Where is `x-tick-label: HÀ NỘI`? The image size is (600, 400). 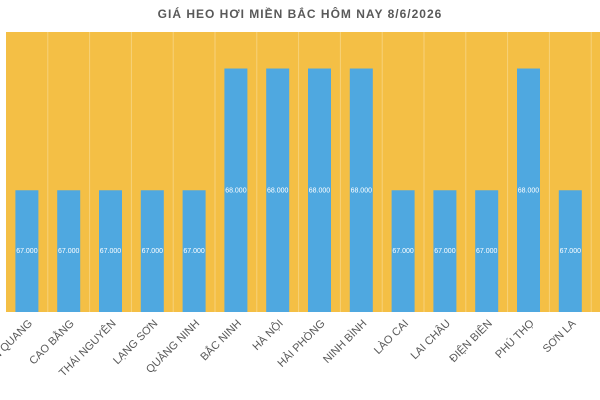
x-tick-label: HÀ NỘI is located at coordinates (268, 335).